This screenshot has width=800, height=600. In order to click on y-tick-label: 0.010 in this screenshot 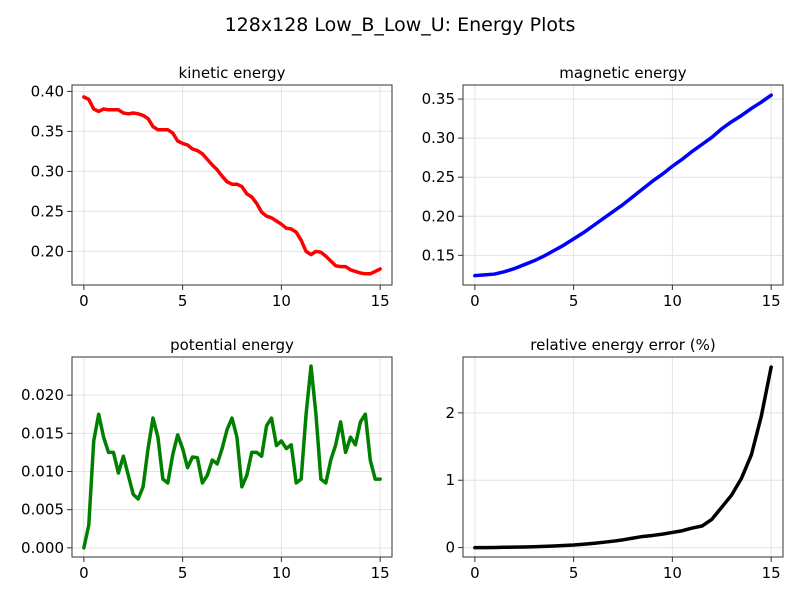, I will do `click(42, 472)`.